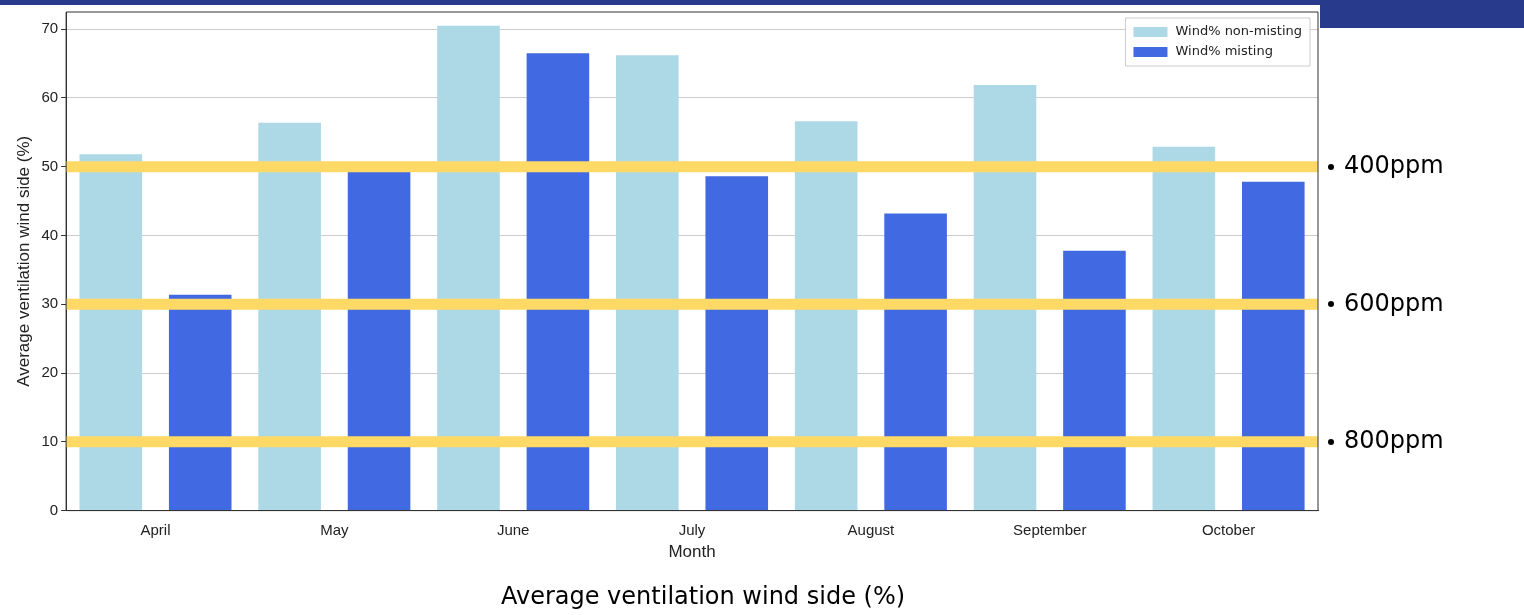 This screenshot has width=1524, height=615. What do you see at coordinates (50, 28) in the screenshot?
I see `y-tick-label: 70` at bounding box center [50, 28].